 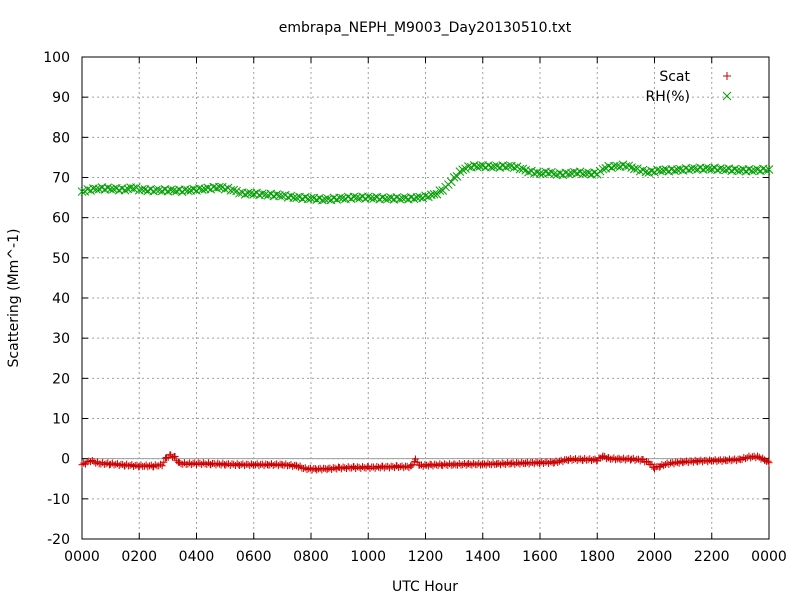 I want to click on x-tick-label: 1800, so click(x=597, y=557).